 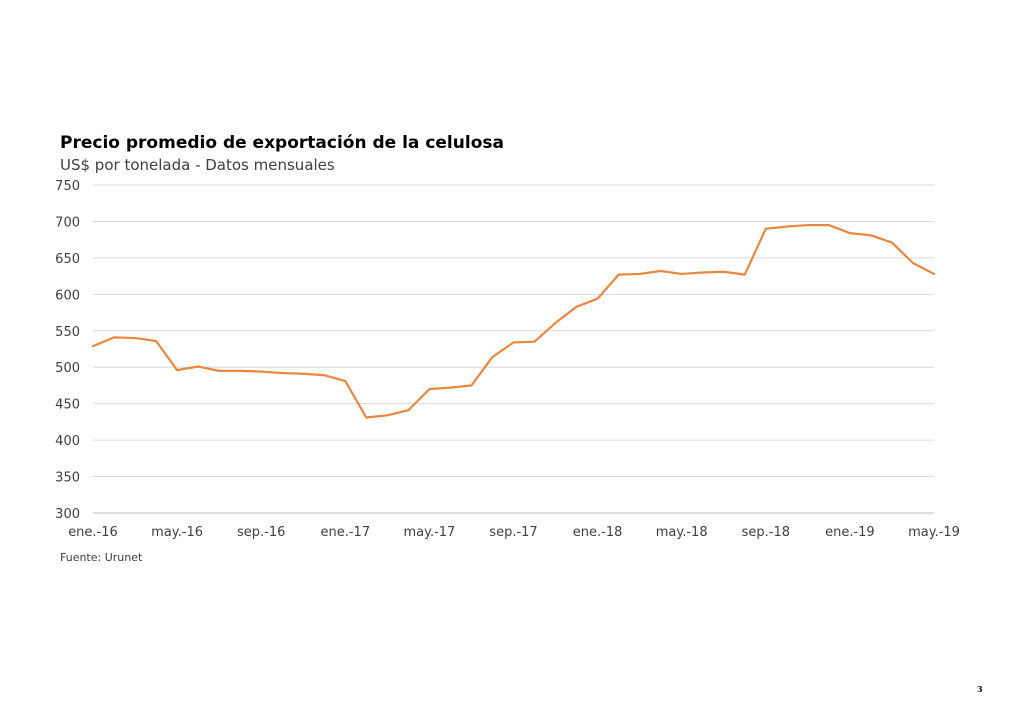 What do you see at coordinates (177, 532) in the screenshot?
I see `x-tick-label: may.-16` at bounding box center [177, 532].